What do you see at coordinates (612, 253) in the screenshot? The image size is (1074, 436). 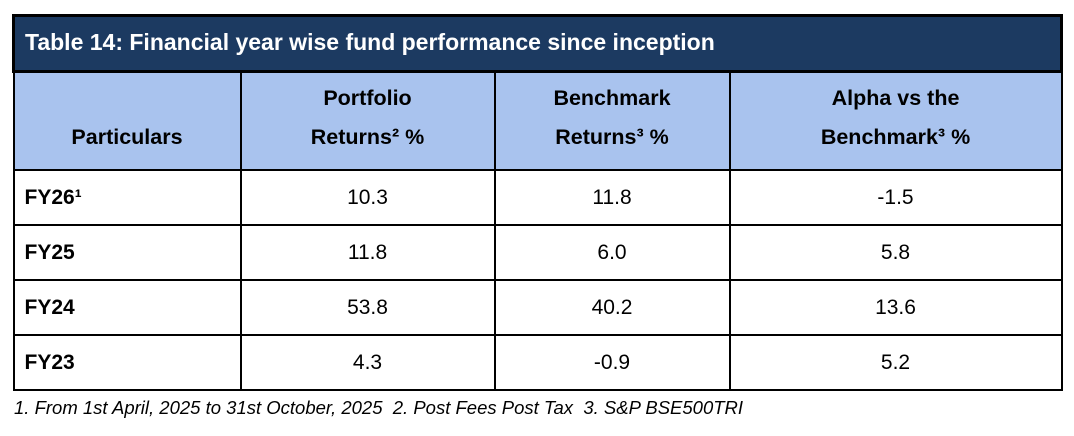 I see `benchmark-returns-value: 6.0` at bounding box center [612, 253].